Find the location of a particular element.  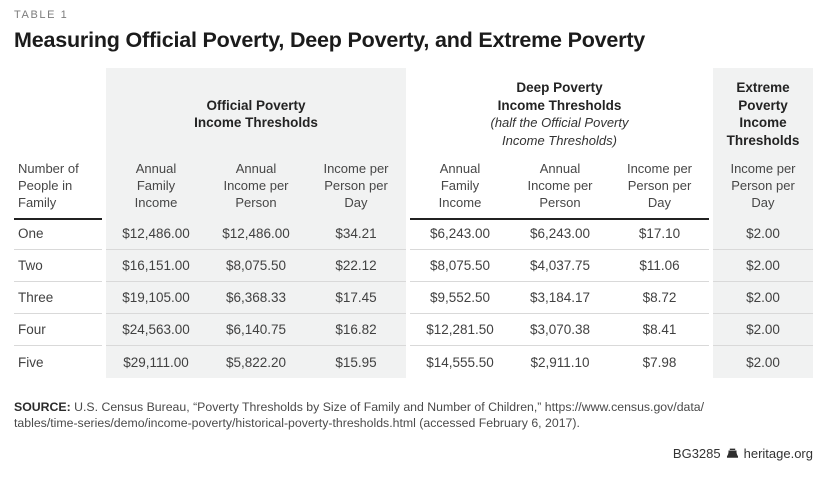

extreme-poverty-group-header: Extreme Poverty Income Thresholds is located at coordinates (763, 114).